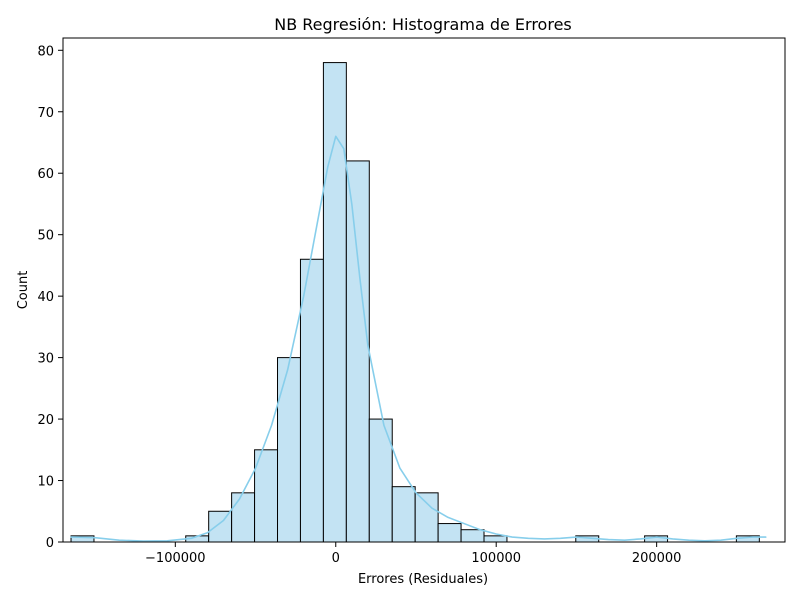  Describe the element at coordinates (50, 543) in the screenshot. I see `y-tick-label: 0` at that location.